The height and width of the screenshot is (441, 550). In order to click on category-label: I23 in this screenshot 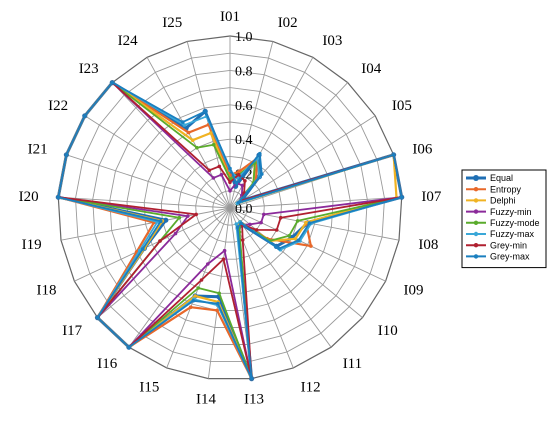, I will do `click(89, 69)`.